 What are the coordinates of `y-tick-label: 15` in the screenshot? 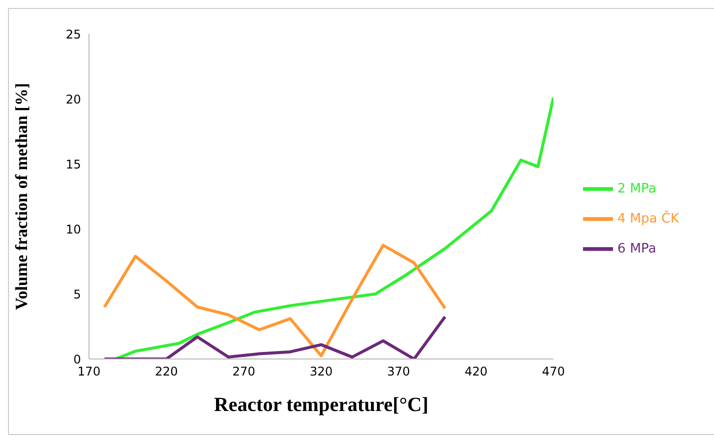 It's located at (73, 164).